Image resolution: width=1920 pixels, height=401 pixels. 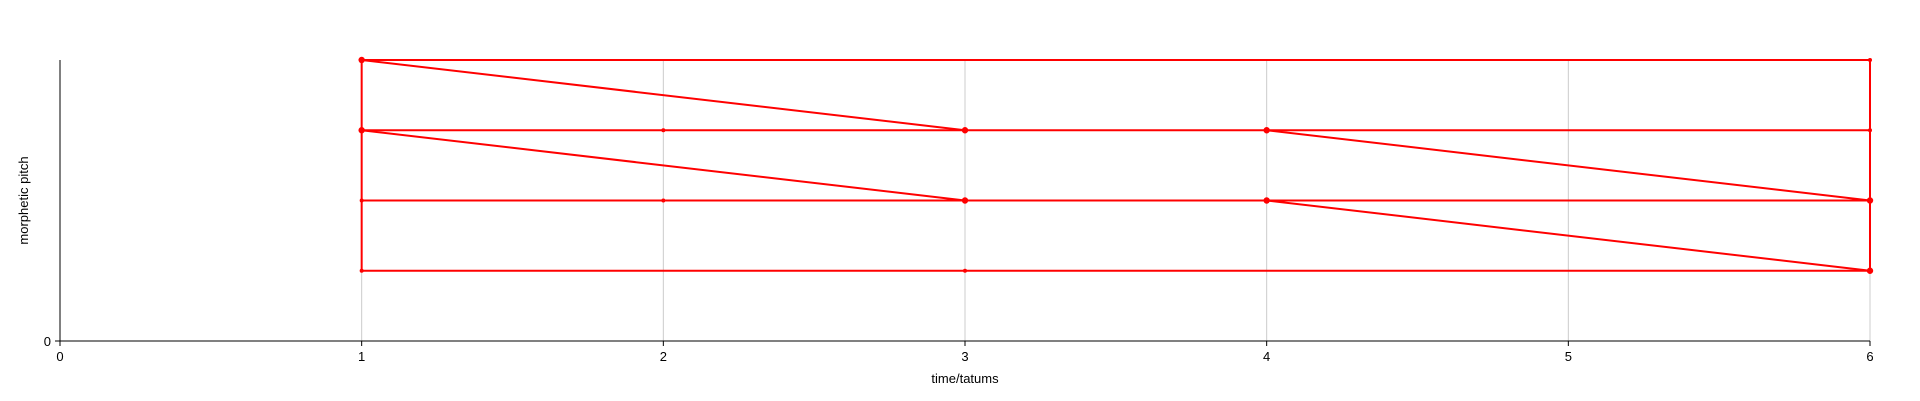 What do you see at coordinates (47, 341) in the screenshot?
I see `y-tick-label-0: 0` at bounding box center [47, 341].